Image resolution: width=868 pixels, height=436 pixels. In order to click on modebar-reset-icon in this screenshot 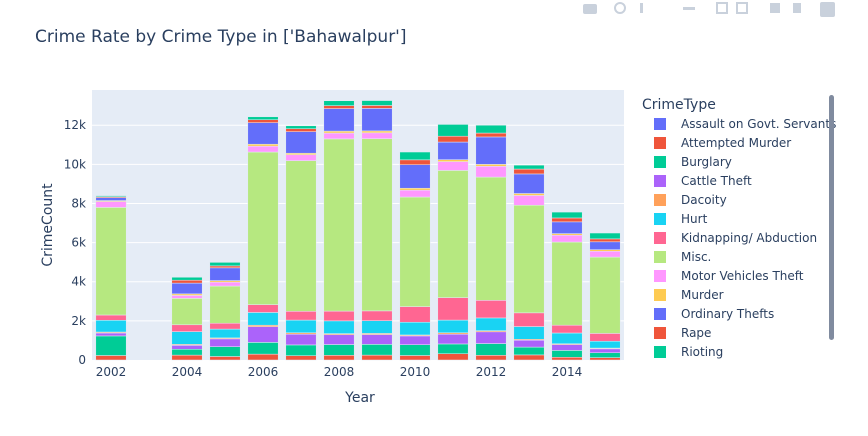, I will do `click(797, 8)`.